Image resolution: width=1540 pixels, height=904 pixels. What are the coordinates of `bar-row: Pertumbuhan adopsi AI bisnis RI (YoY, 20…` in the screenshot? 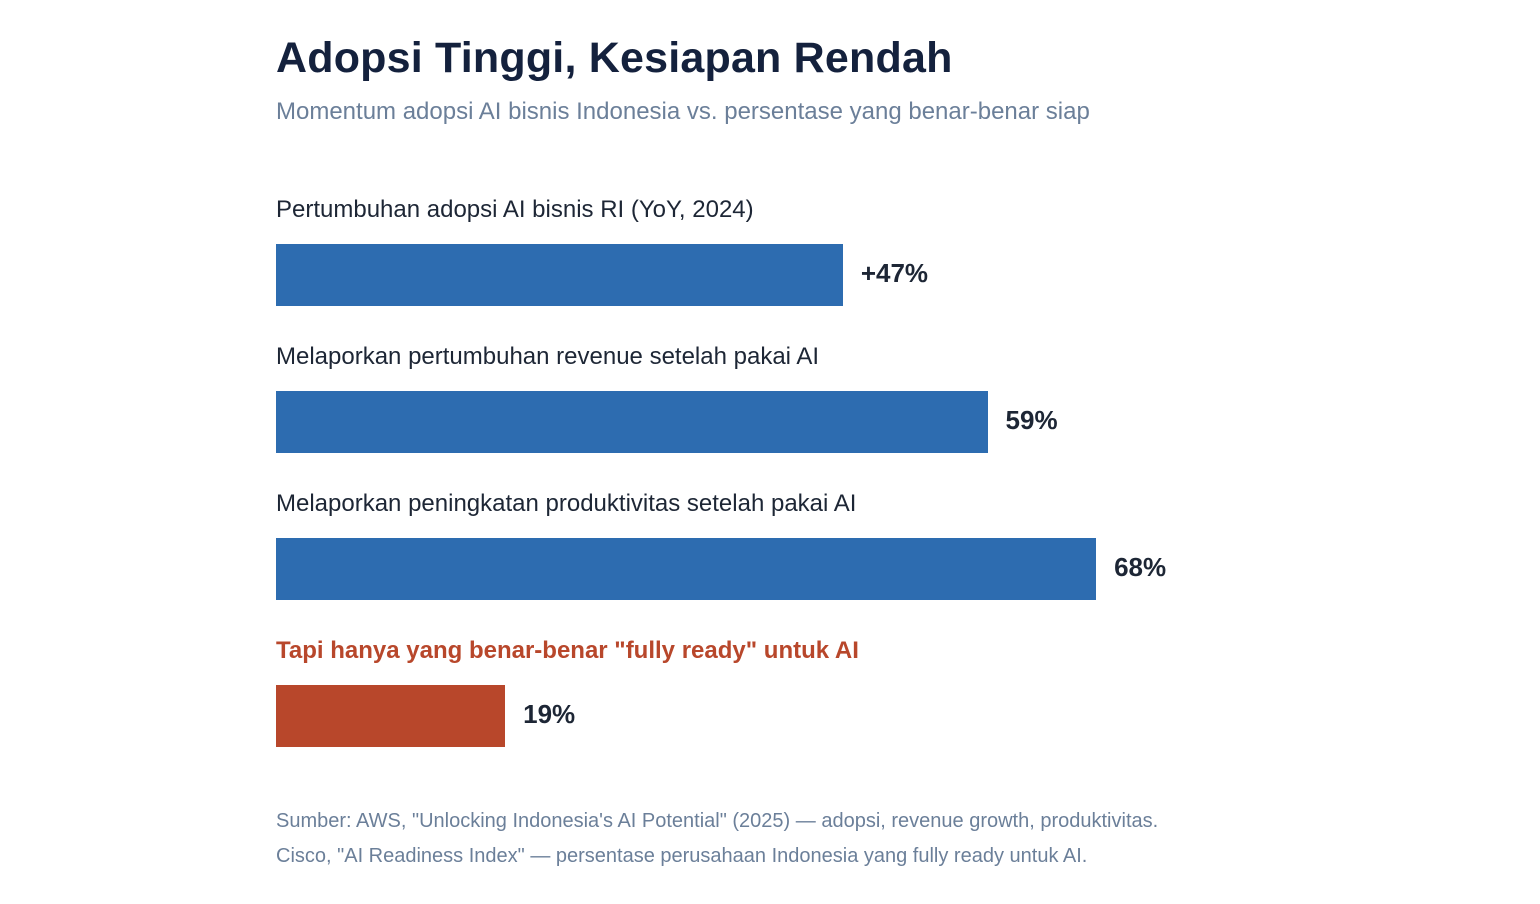 It's located at (876, 256).